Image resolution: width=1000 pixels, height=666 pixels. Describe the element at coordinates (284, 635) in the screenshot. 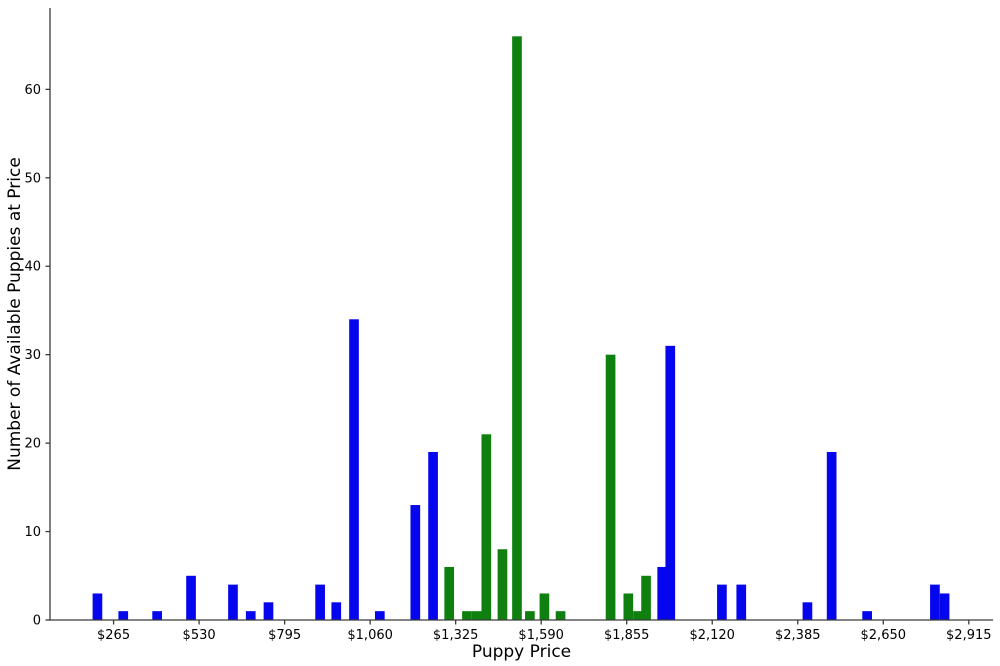

I see `x-tick-label: $795` at that location.